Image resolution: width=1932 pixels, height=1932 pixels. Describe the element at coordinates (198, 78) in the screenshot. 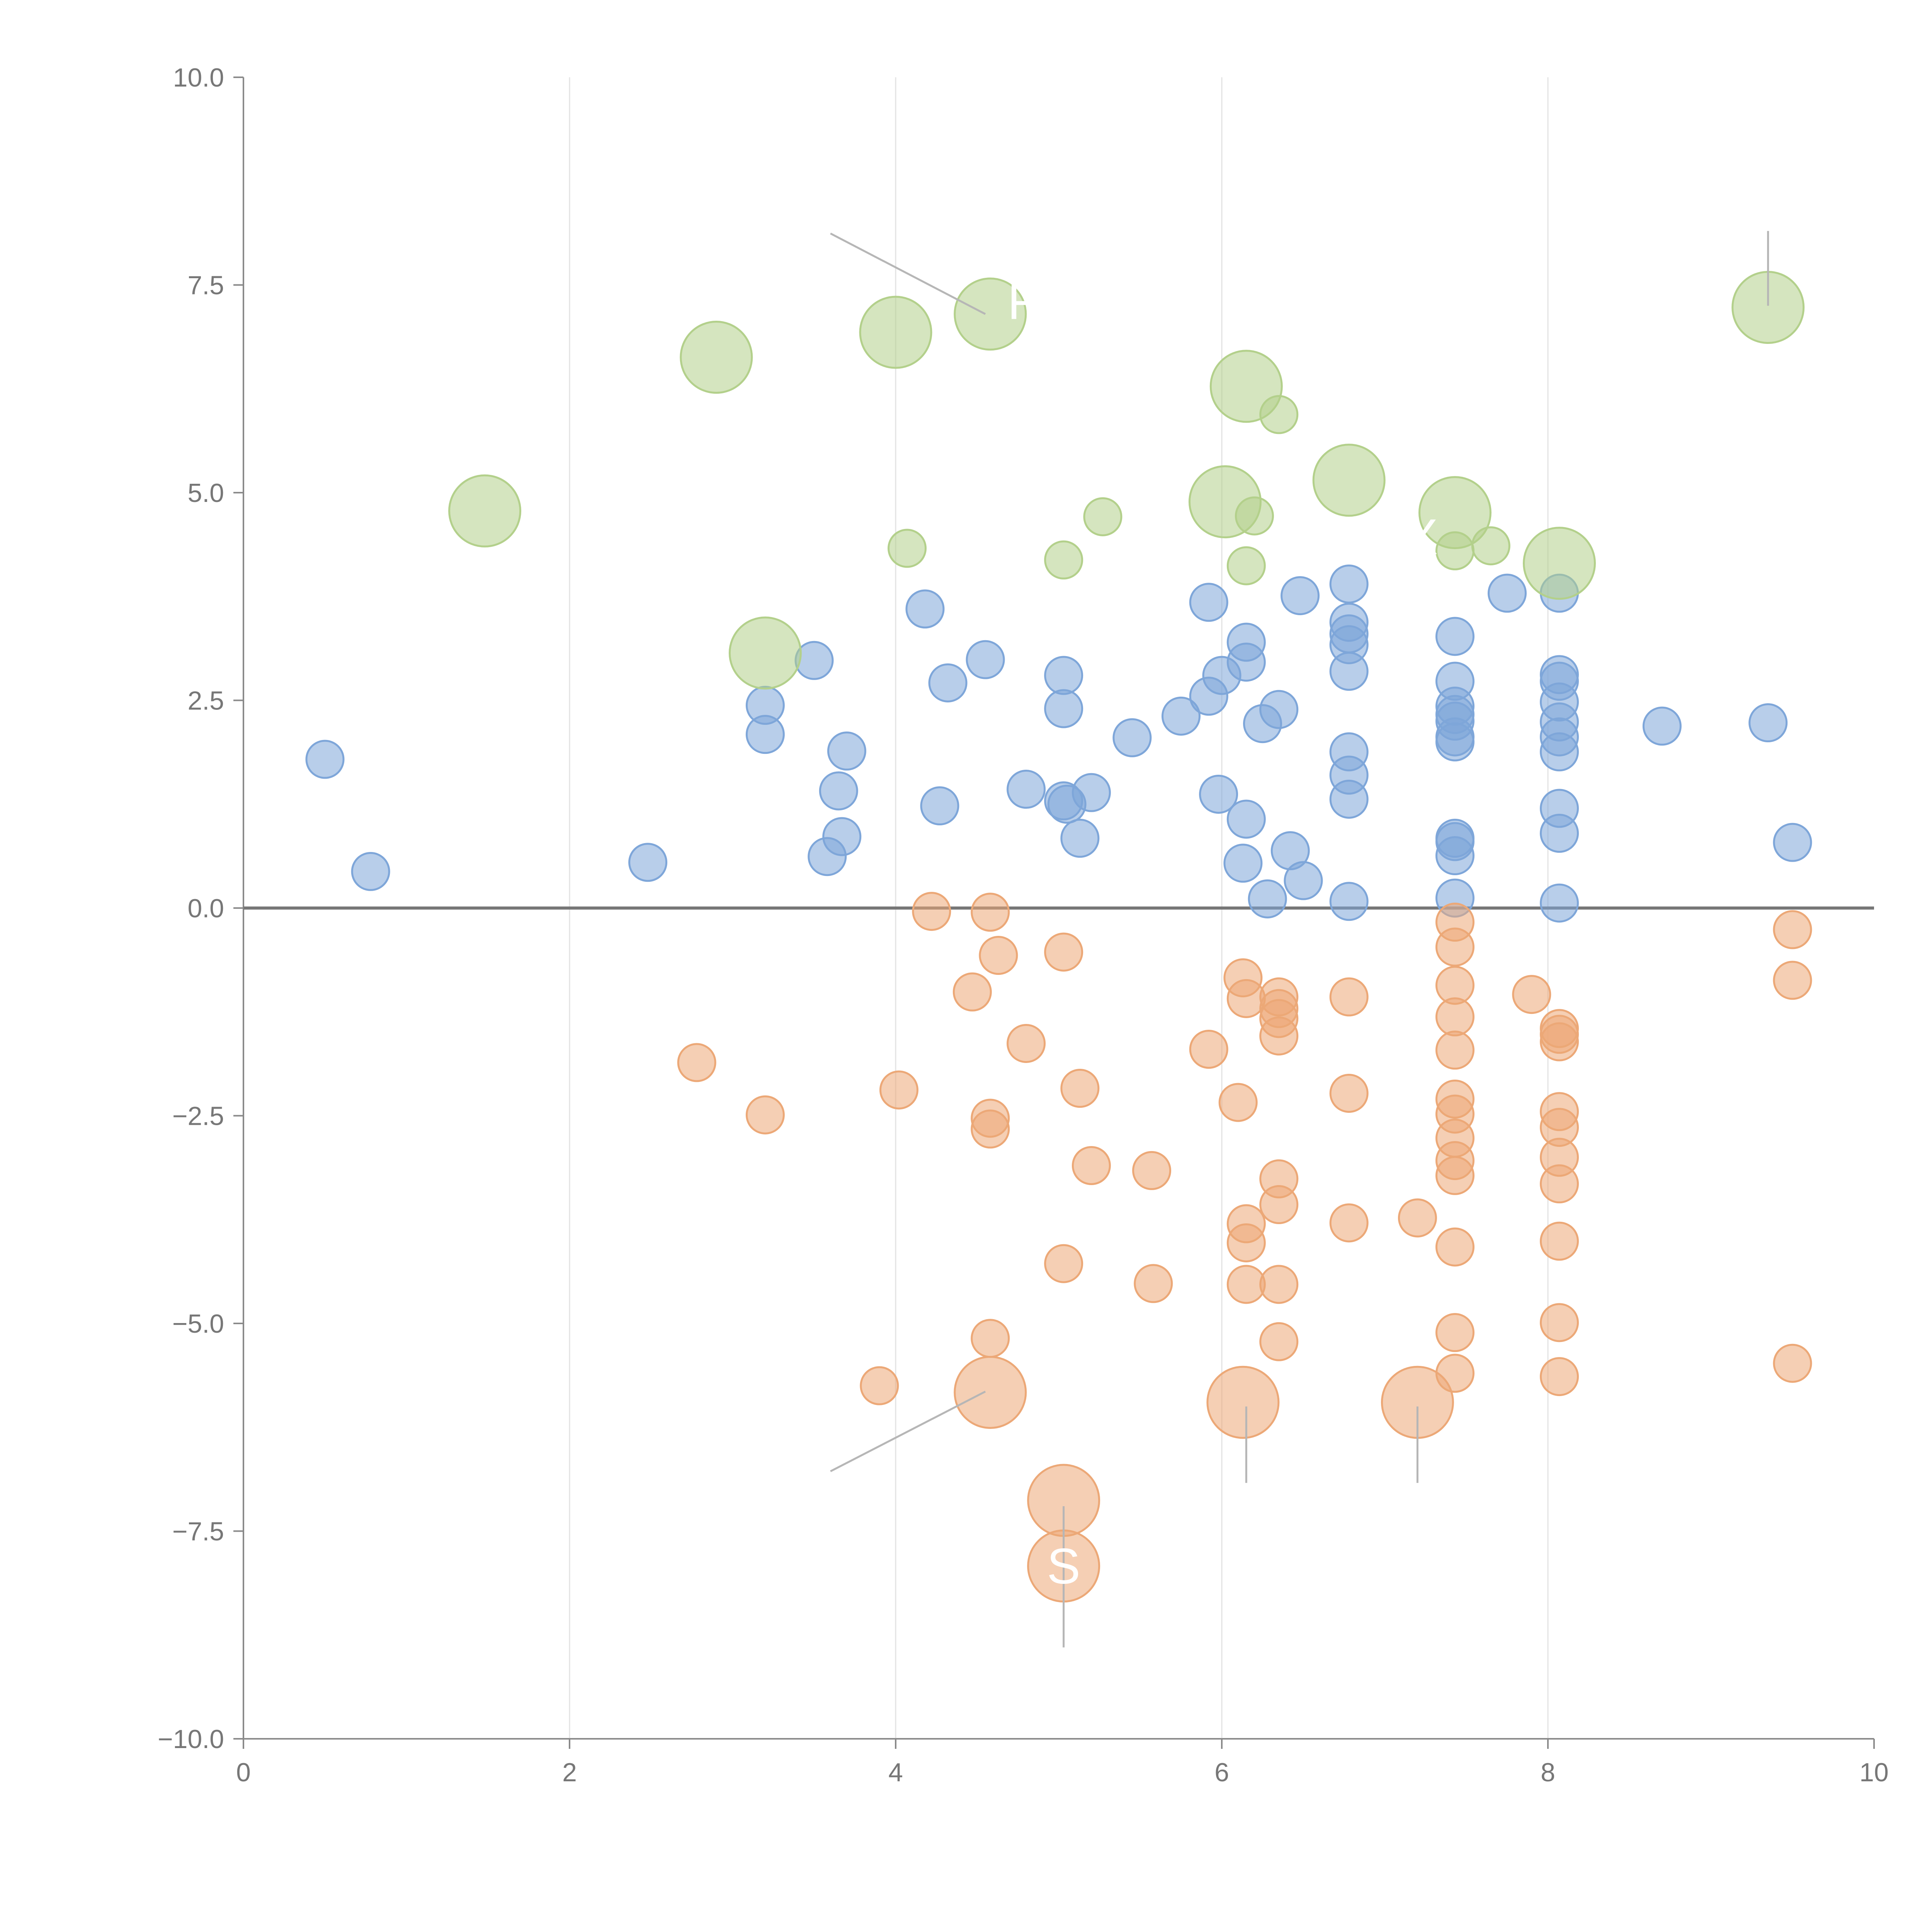

I see `y-tick-label: 10.0` at that location.